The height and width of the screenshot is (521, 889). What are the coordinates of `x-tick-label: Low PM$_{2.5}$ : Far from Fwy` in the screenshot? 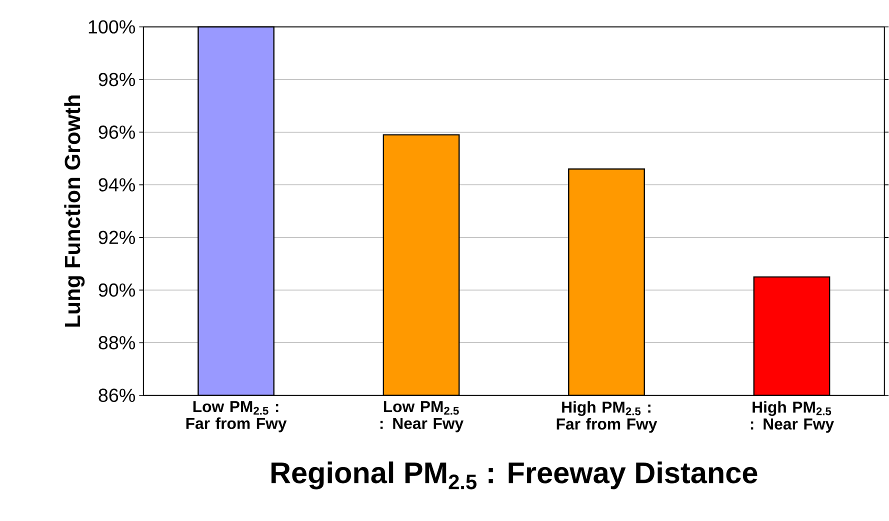 It's located at (236, 416).